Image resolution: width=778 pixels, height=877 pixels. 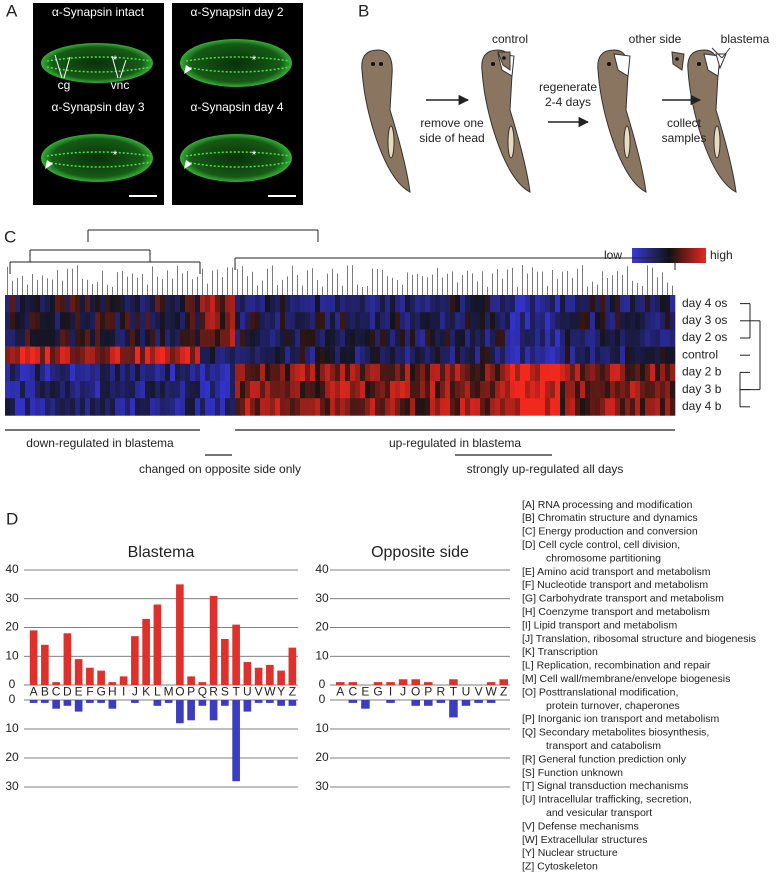 I want to click on piece, so click(x=678, y=61).